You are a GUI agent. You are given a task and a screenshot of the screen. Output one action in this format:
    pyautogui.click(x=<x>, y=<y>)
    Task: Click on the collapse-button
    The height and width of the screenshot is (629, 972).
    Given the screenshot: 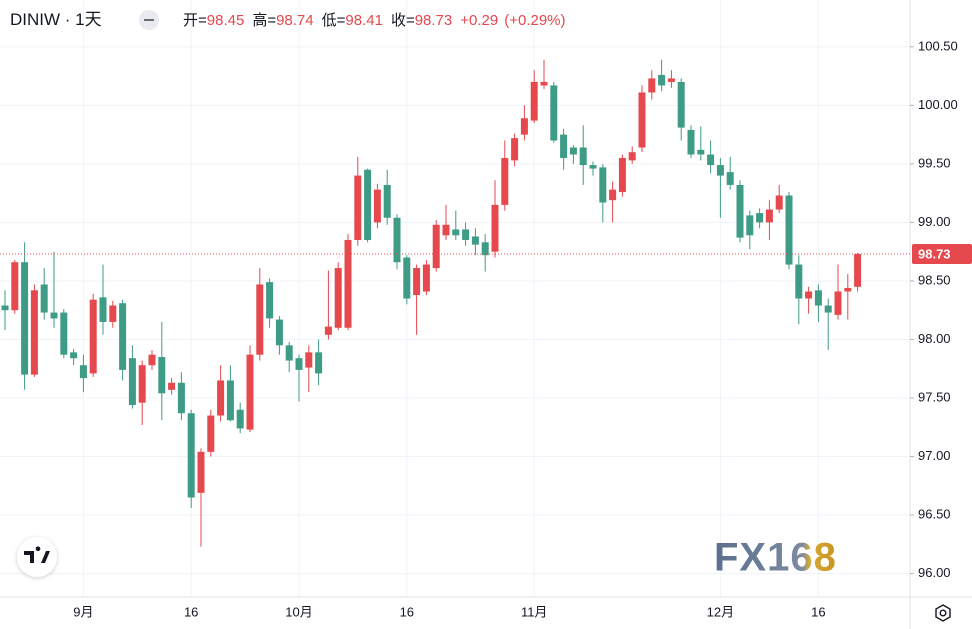 What is the action you would take?
    pyautogui.click(x=149, y=20)
    